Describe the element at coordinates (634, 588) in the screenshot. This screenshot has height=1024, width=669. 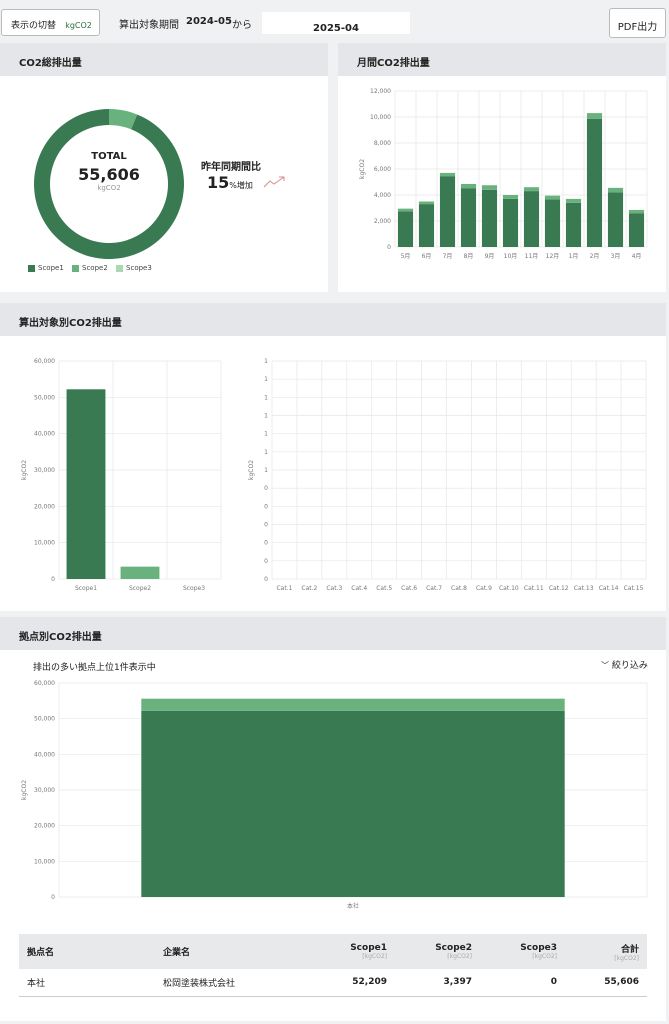
I see `x-tick-label: Cat.15` at that location.